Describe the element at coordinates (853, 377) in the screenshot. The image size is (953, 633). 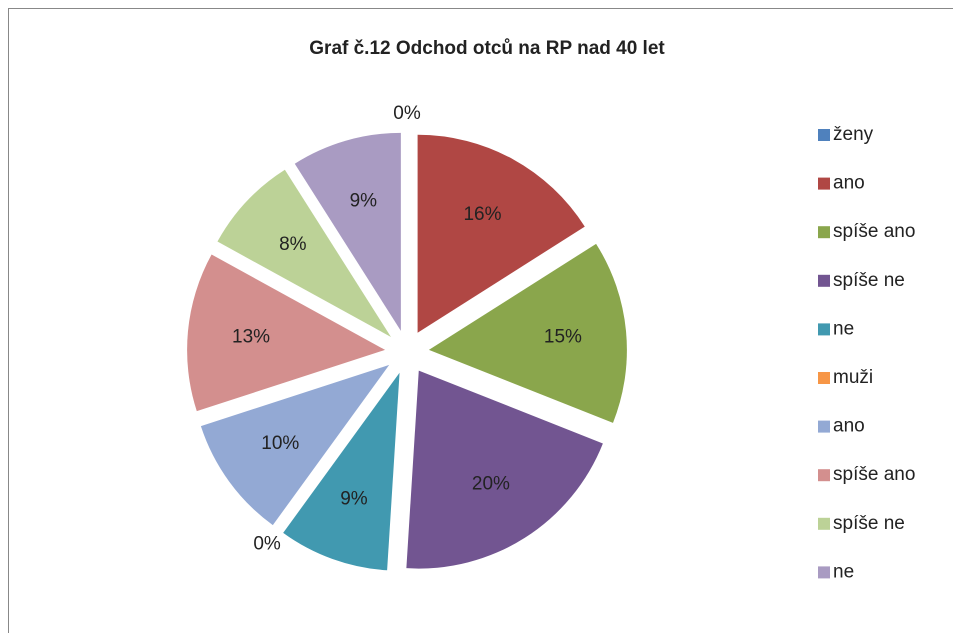
I see `legend-label: muži` at that location.